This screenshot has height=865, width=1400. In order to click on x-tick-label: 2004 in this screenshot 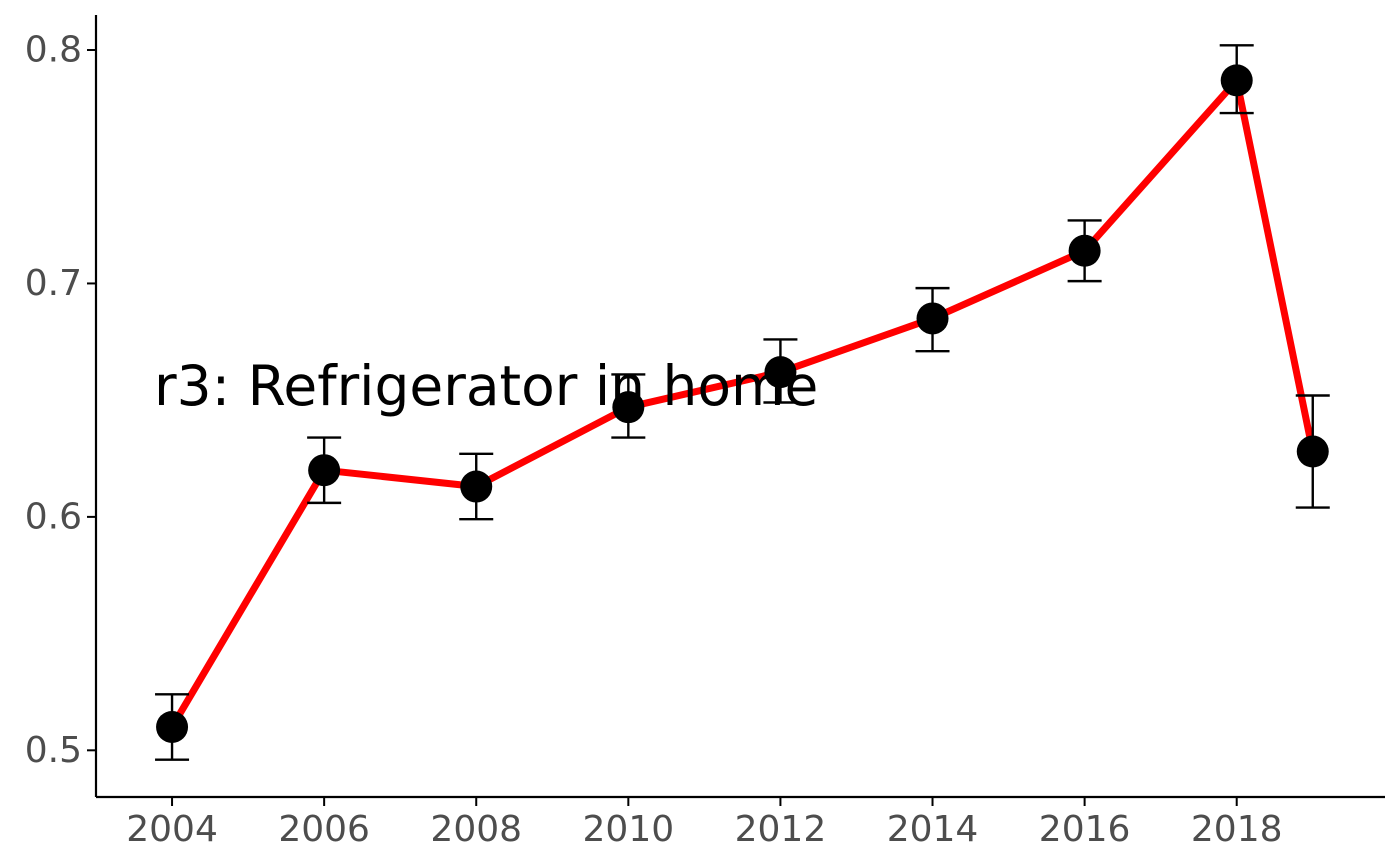, I will do `click(172, 829)`.